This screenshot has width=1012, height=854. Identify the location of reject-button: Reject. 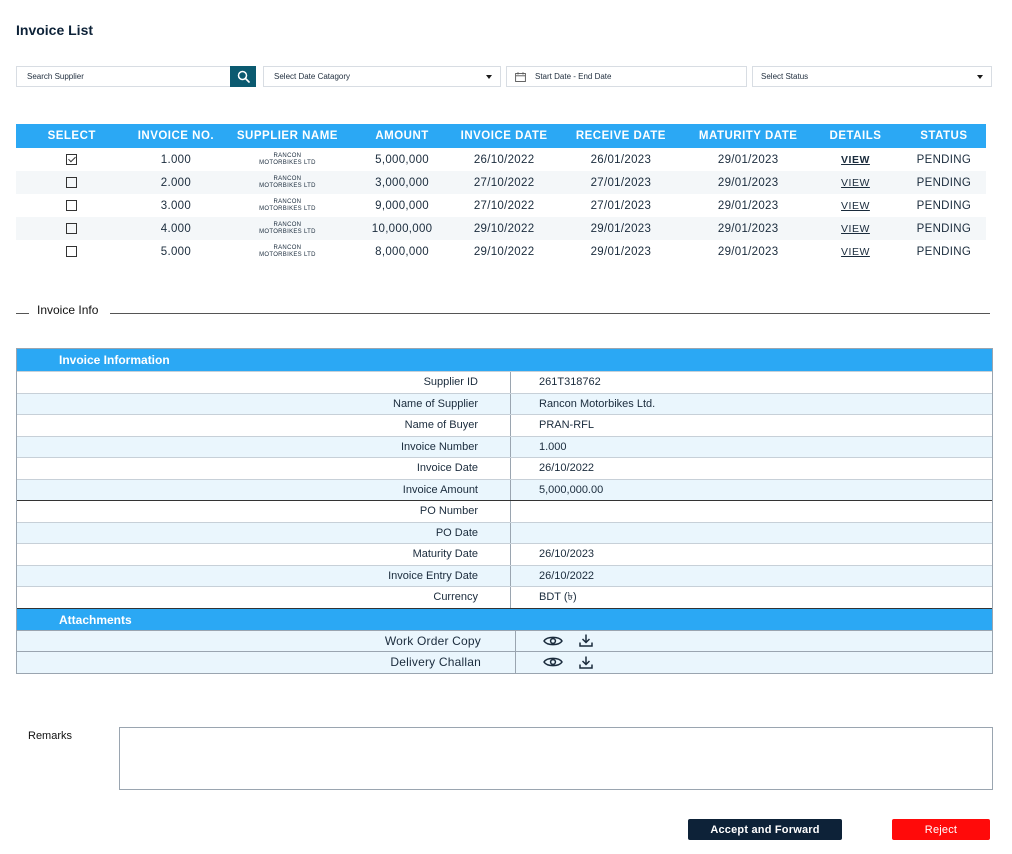
(941, 829).